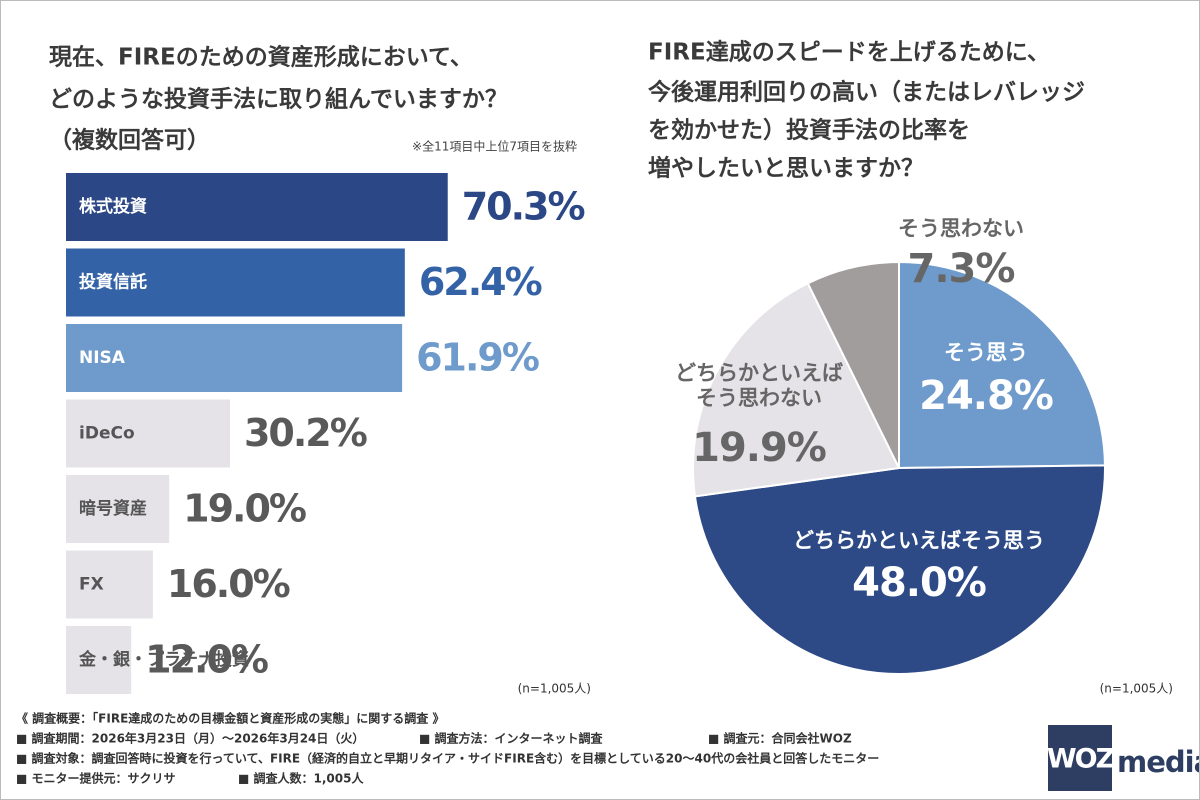 This screenshot has height=800, width=1200. What do you see at coordinates (961, 228) in the screenshot?
I see `slice-label: そう思わない` at bounding box center [961, 228].